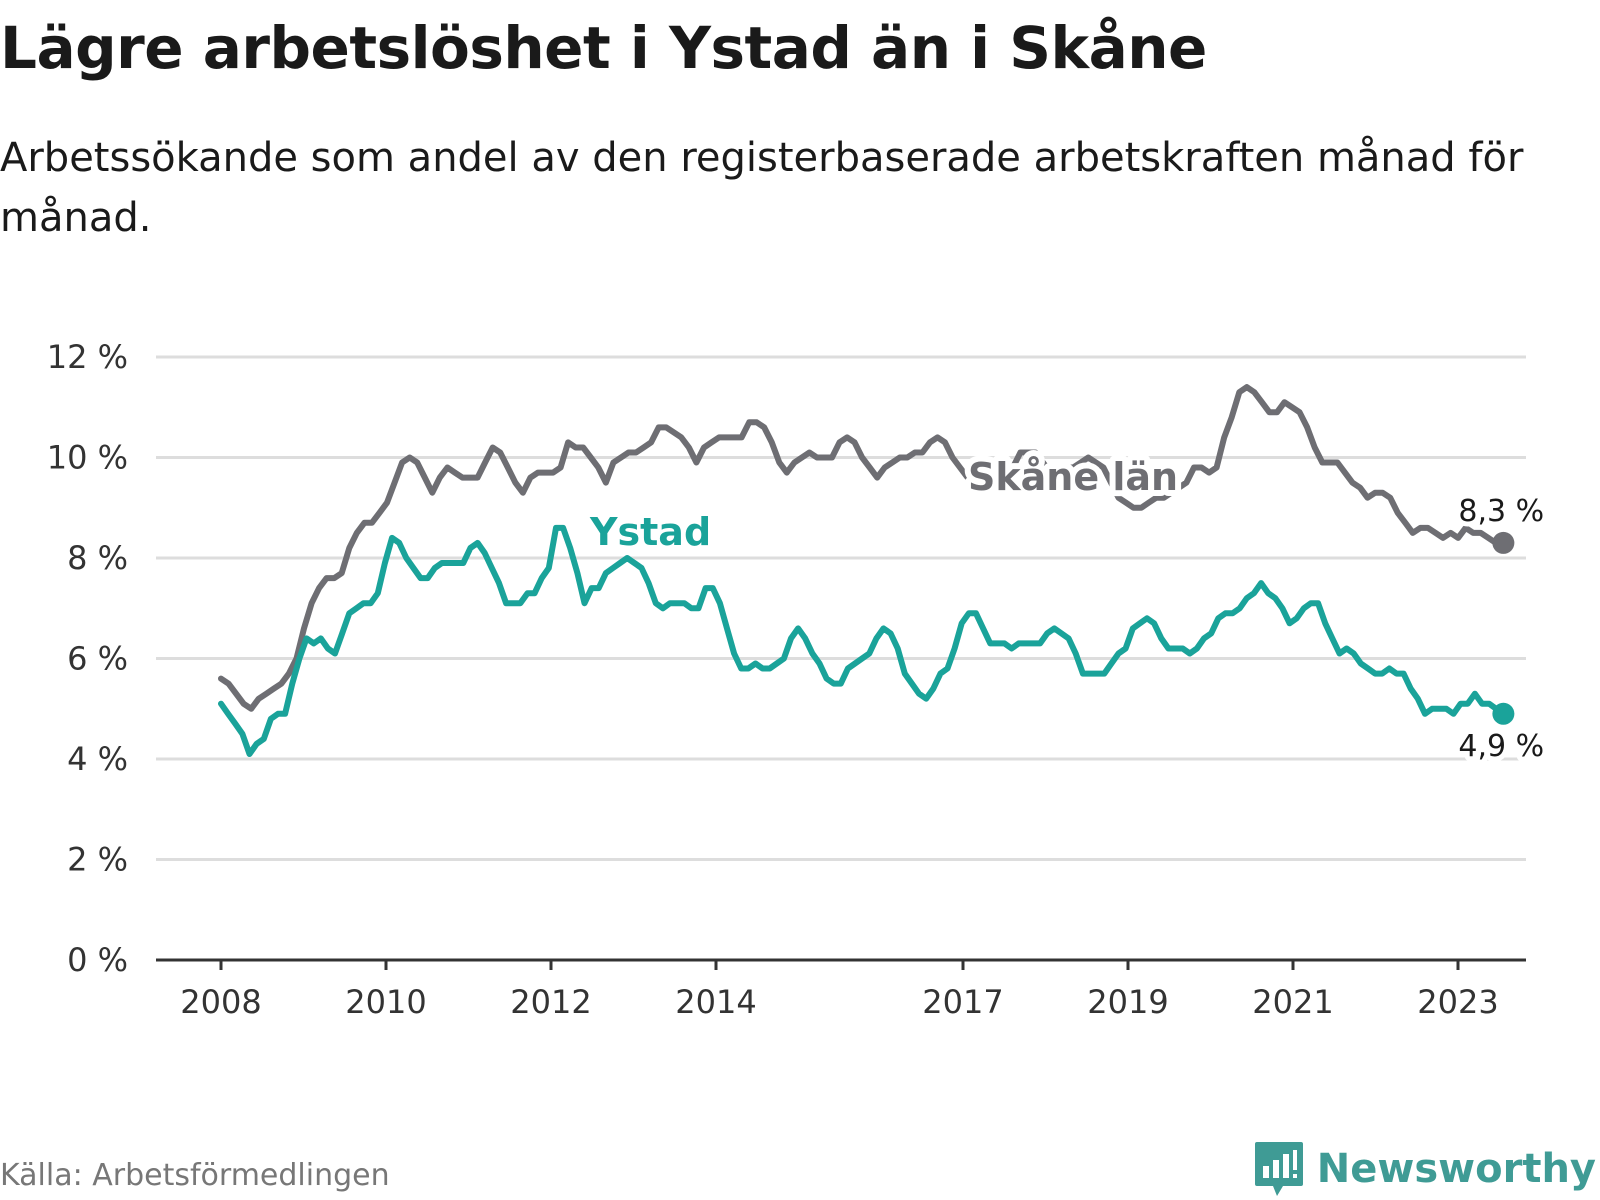 This screenshot has width=1600, height=1200. What do you see at coordinates (1278, 1169) in the screenshot?
I see `newsworthy-logo-icon` at bounding box center [1278, 1169].